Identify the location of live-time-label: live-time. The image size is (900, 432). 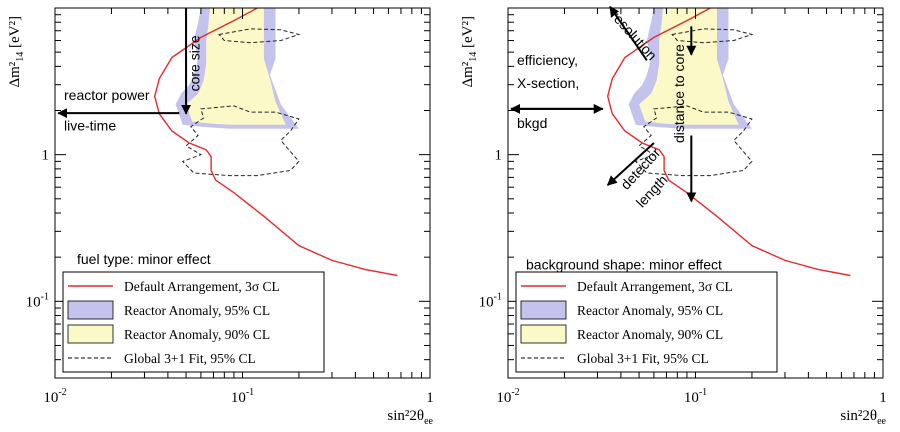
(90, 126).